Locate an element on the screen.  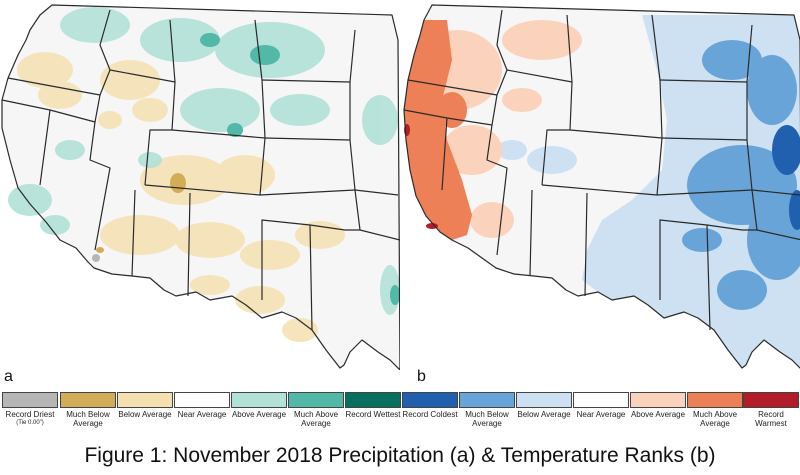
legend-item-record-driest: Record Driest (Tie 0.00") is located at coordinates (30, 409).